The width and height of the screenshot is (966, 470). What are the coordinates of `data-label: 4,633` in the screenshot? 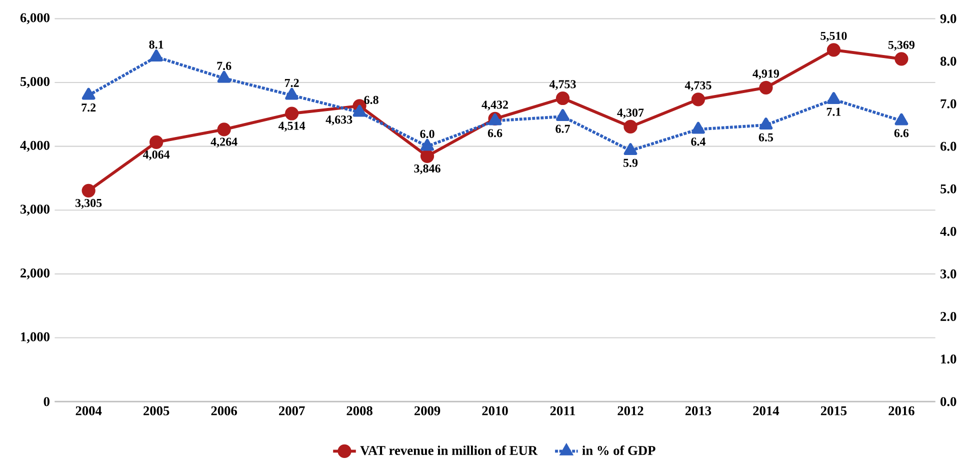 It's located at (339, 121).